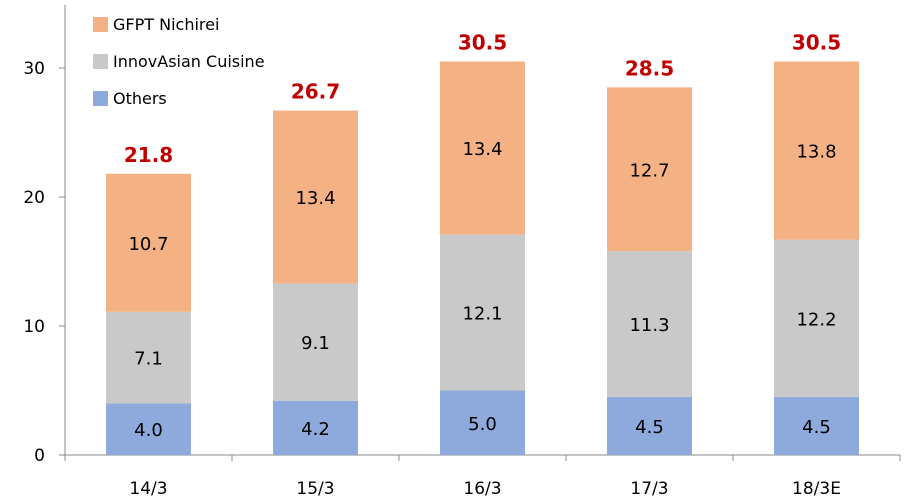 Image resolution: width=904 pixels, height=499 pixels. I want to click on segment-value-label: 9.1, so click(315, 343).